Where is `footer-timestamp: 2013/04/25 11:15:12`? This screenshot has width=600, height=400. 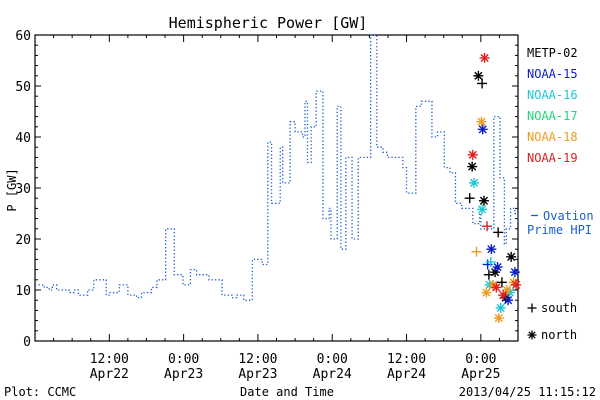 footer-timestamp: 2013/04/25 11:15:12 is located at coordinates (527, 392).